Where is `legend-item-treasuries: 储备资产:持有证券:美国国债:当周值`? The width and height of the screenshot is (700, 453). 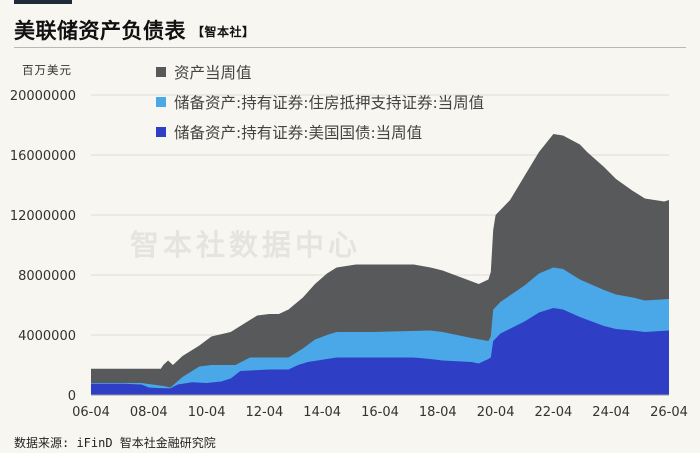
legend-item-treasuries: 储备资产:持有证券:美国国债:当周值 is located at coordinates (320, 132).